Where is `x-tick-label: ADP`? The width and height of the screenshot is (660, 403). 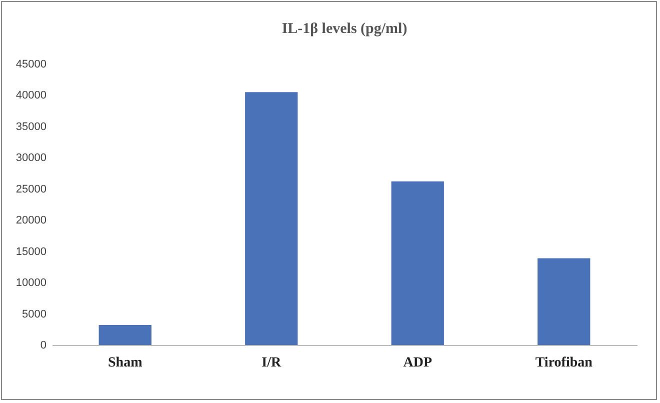
x-tick-label: ADP is located at coordinates (417, 363).